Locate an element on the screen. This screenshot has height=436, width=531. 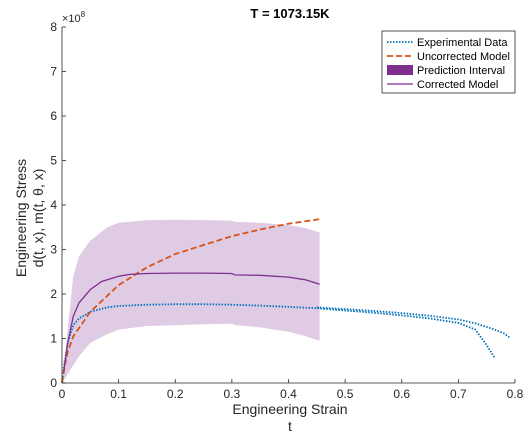
x-tick-label: 0 is located at coordinates (62, 394).